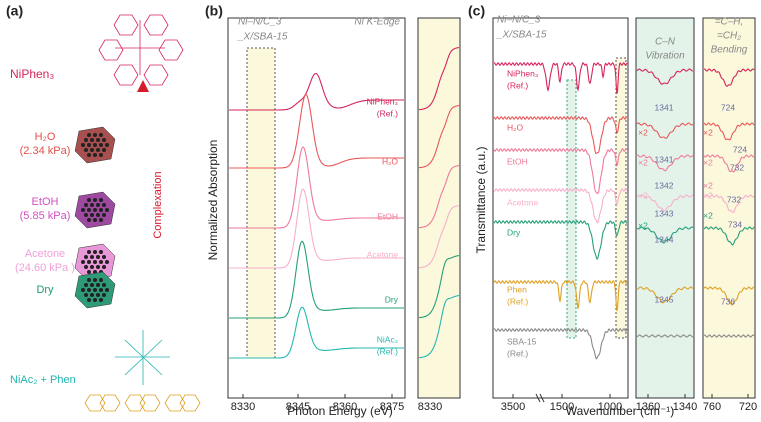  I want to click on x-tick-label: 1000, so click(610, 407).